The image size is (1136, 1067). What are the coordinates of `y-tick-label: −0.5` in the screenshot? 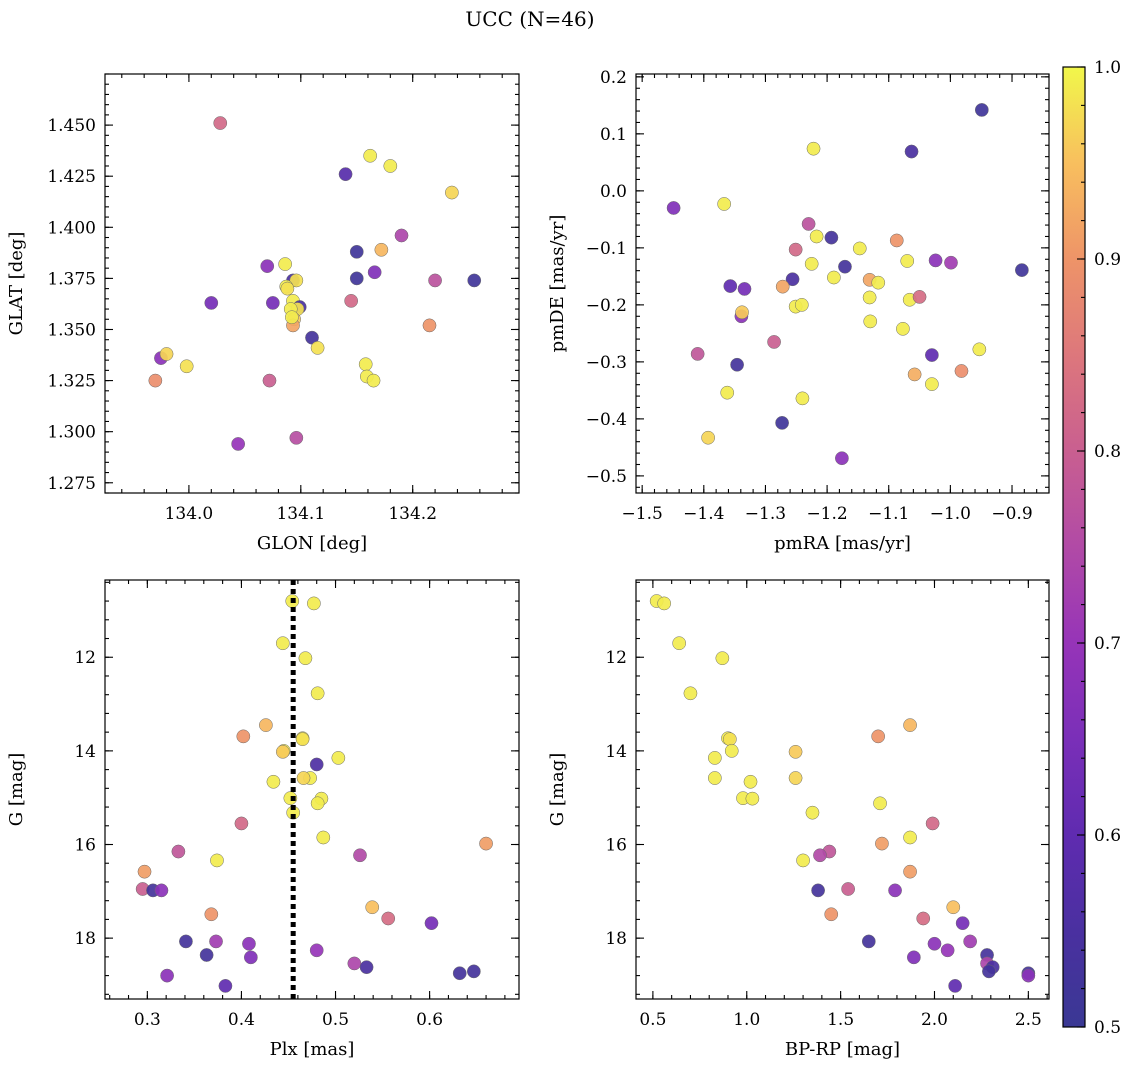 It's located at (606, 477).